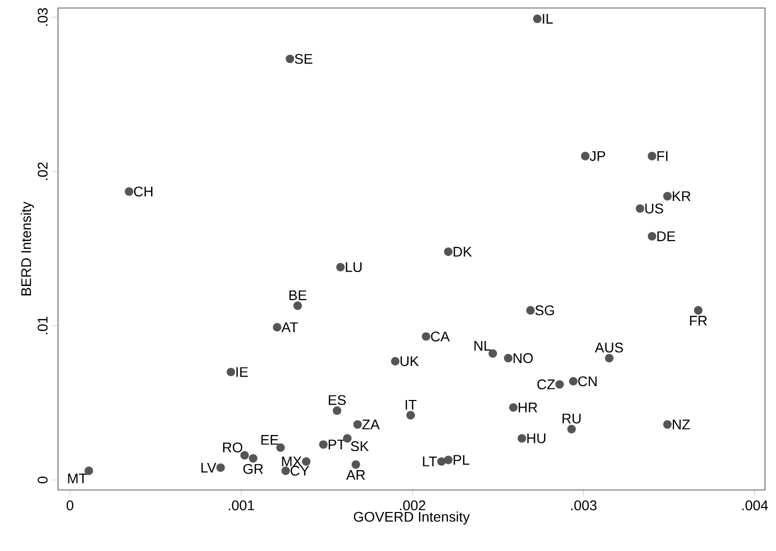 This screenshot has width=776, height=551. What do you see at coordinates (598, 156) in the screenshot?
I see `annotation: JP` at bounding box center [598, 156].